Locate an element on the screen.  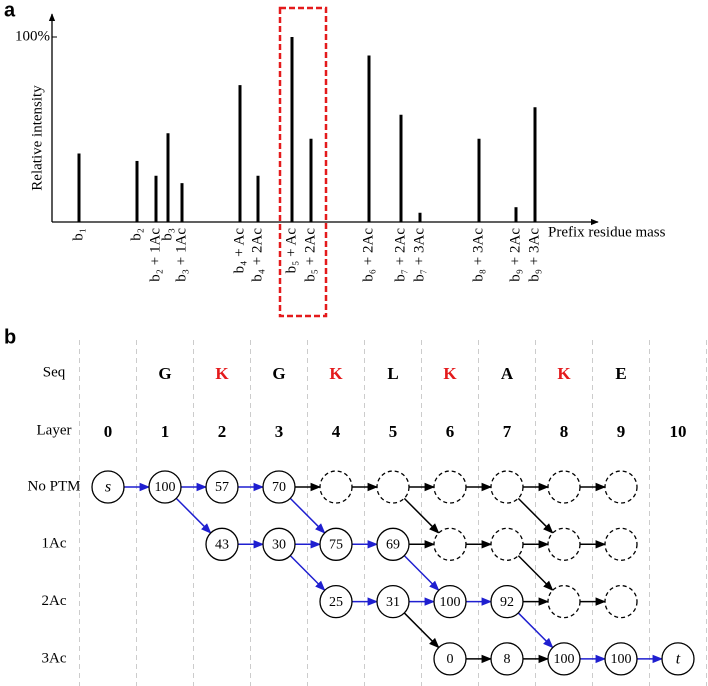
x-tick-label: b₉ + 3Ac is located at coordinates (534, 255).